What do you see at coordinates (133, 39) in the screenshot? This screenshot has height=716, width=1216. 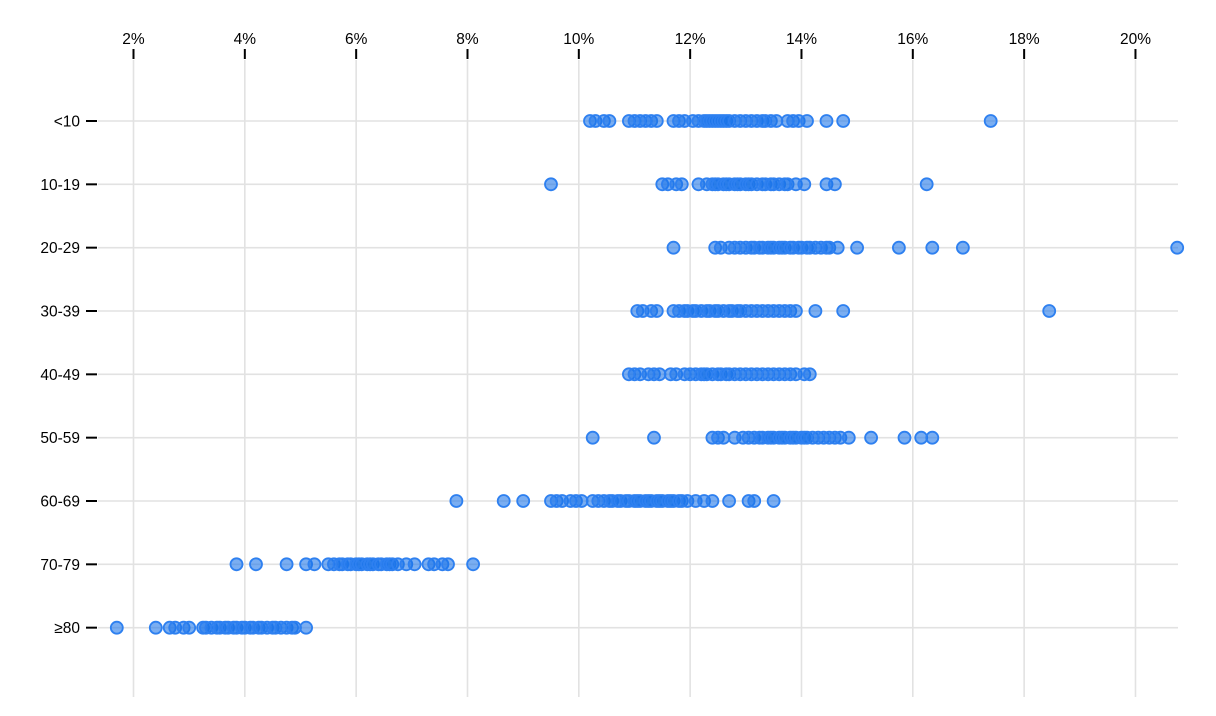 I see `x-axis-tick-label: 2%` at bounding box center [133, 39].